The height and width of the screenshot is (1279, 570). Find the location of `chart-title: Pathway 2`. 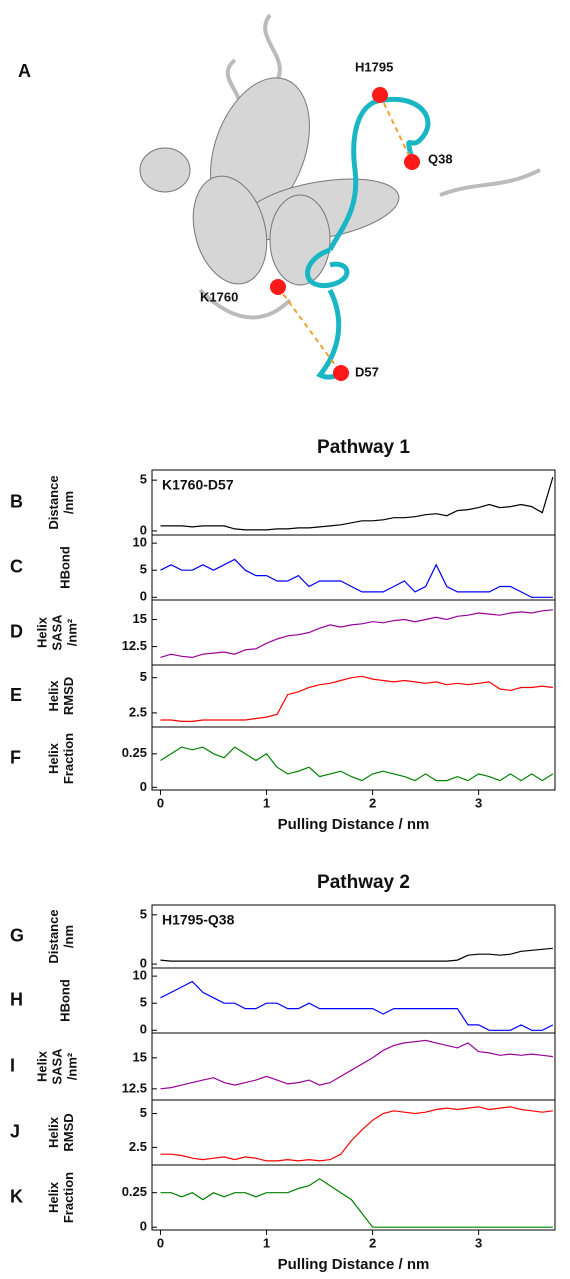

chart-title: Pathway 2 is located at coordinates (363, 882).